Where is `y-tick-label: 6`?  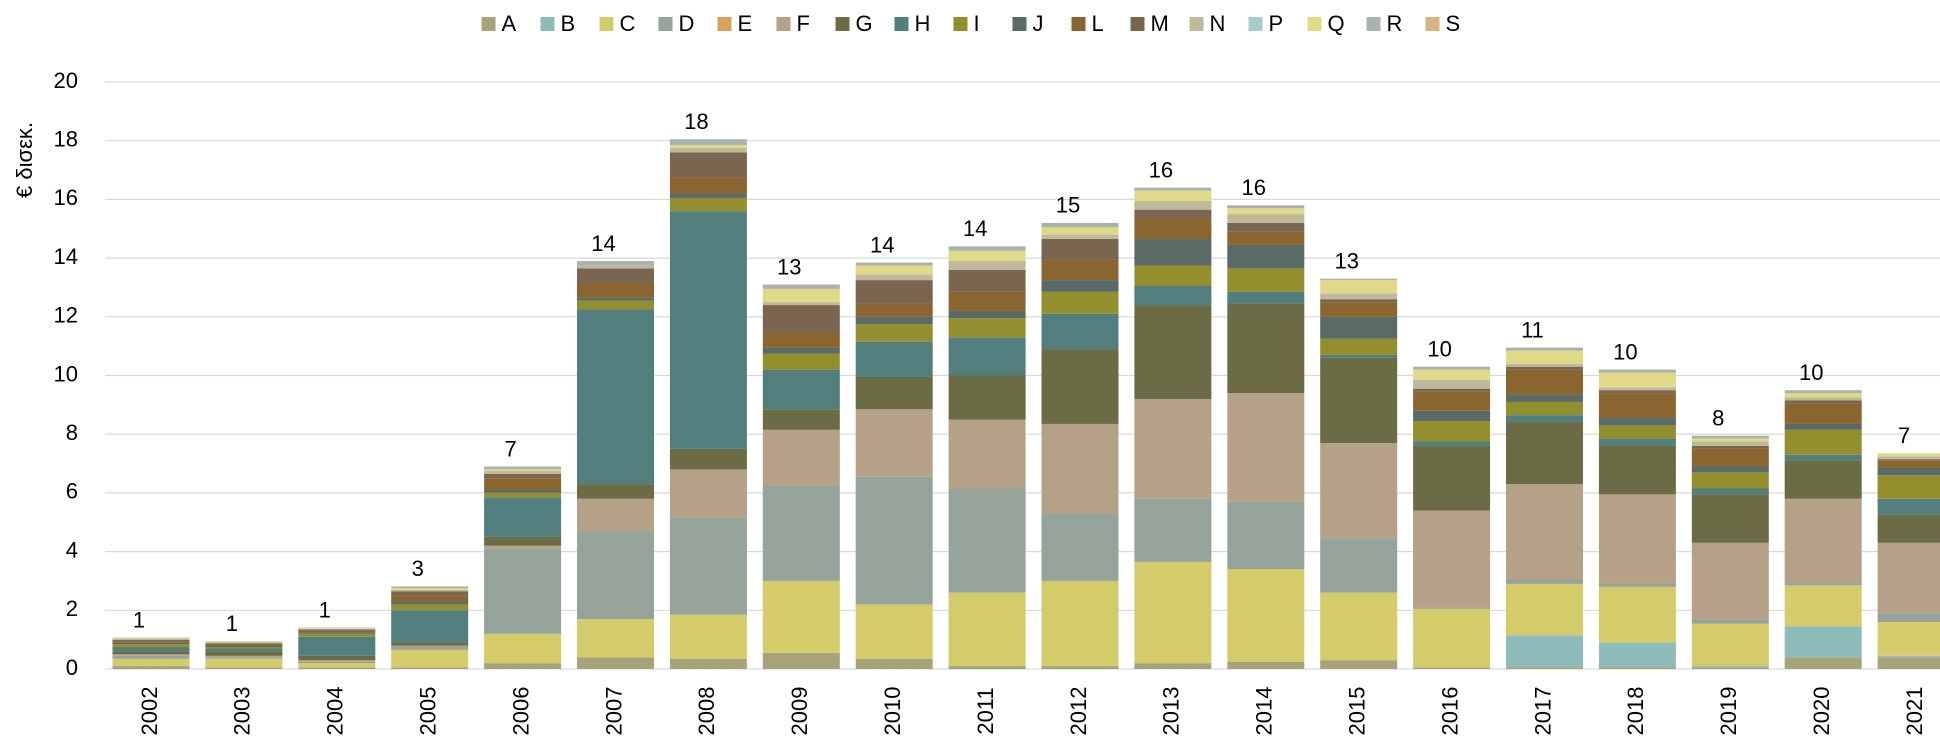 y-tick-label: 6 is located at coordinates (72, 491).